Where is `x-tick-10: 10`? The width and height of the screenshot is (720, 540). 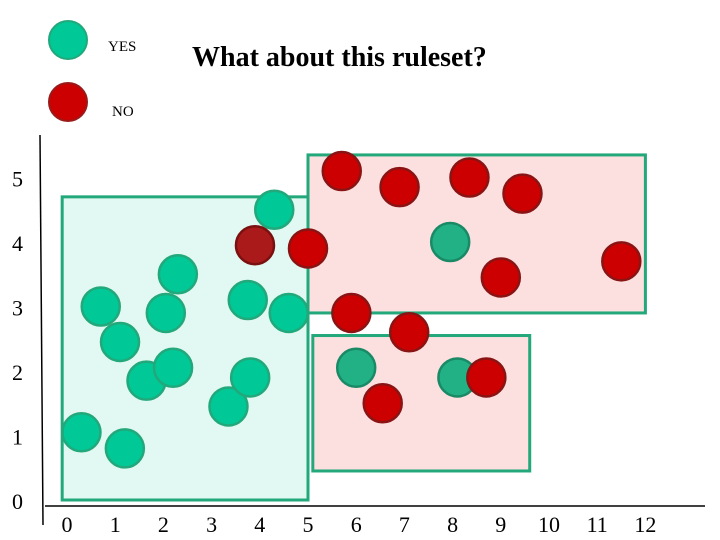 x-tick-10: 10 is located at coordinates (549, 524).